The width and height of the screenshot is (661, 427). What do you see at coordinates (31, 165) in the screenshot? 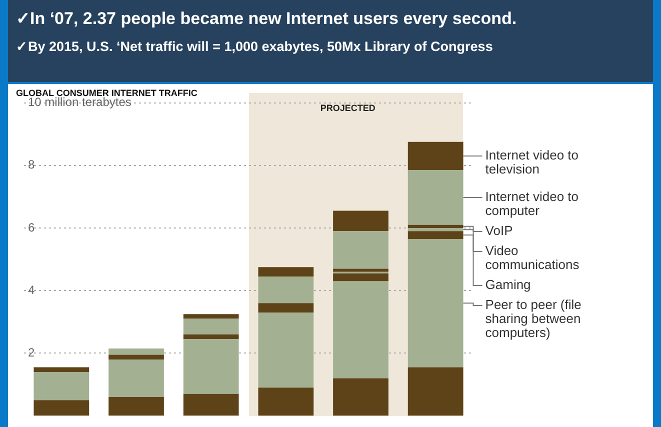
I see `y-tick-label: 8` at bounding box center [31, 165].